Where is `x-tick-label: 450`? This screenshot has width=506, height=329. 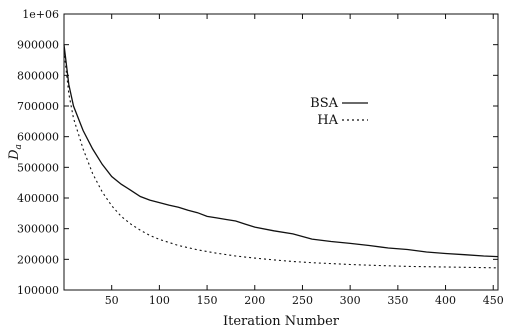
x-tick-label: 450 is located at coordinates (493, 300).